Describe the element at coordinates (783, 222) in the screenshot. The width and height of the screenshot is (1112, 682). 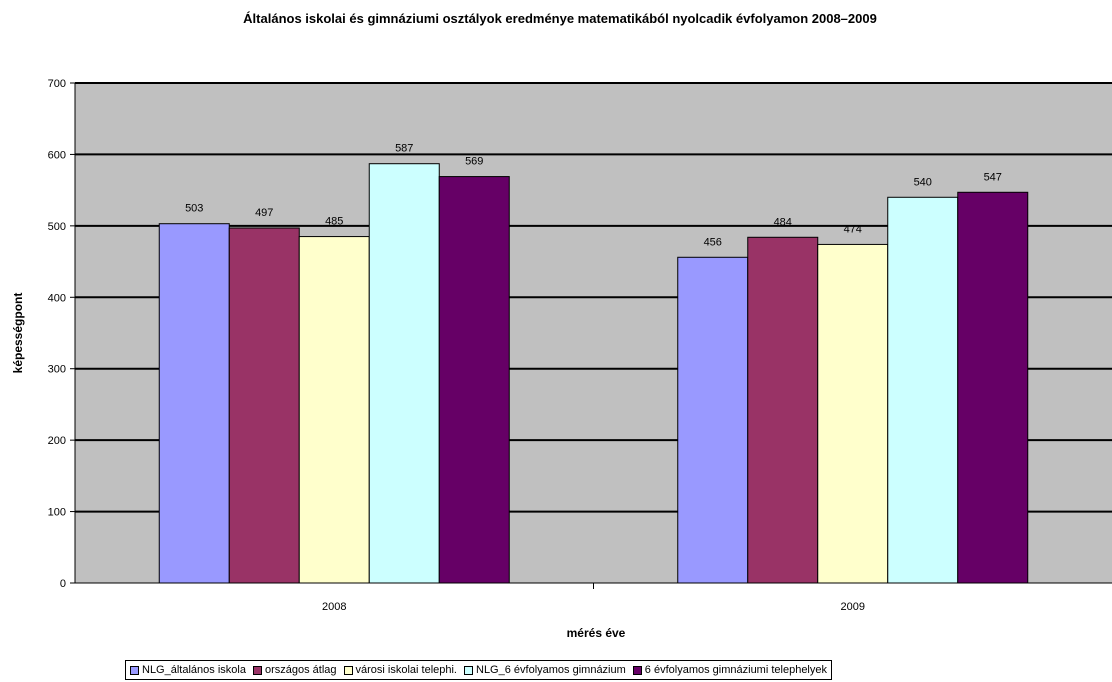
I see `data-label: 484` at that location.